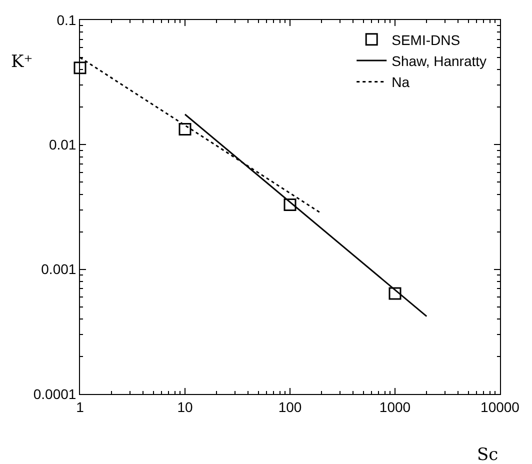  I want to click on y-axis-title: K⁺, so click(22, 62).